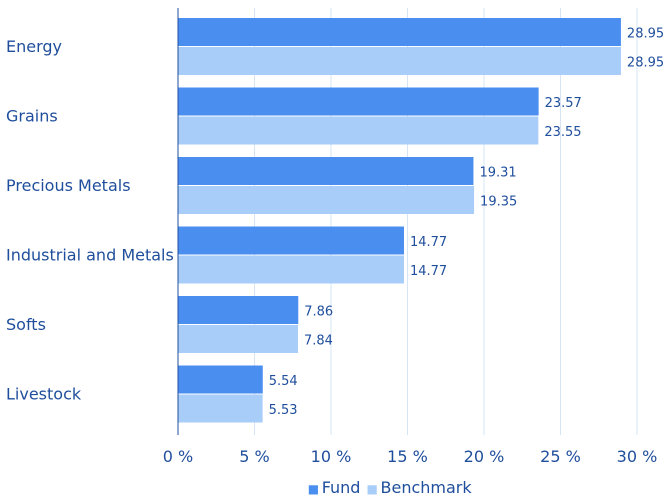  Describe the element at coordinates (254, 456) in the screenshot. I see `x-tick-label: 5 %` at that location.